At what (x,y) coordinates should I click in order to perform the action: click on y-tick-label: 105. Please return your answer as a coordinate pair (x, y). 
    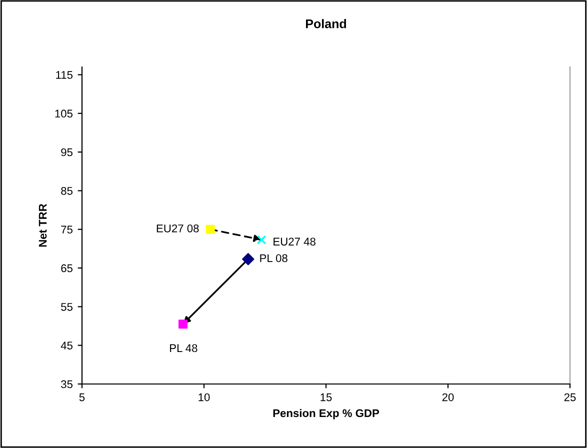
    Looking at the image, I should click on (64, 114).